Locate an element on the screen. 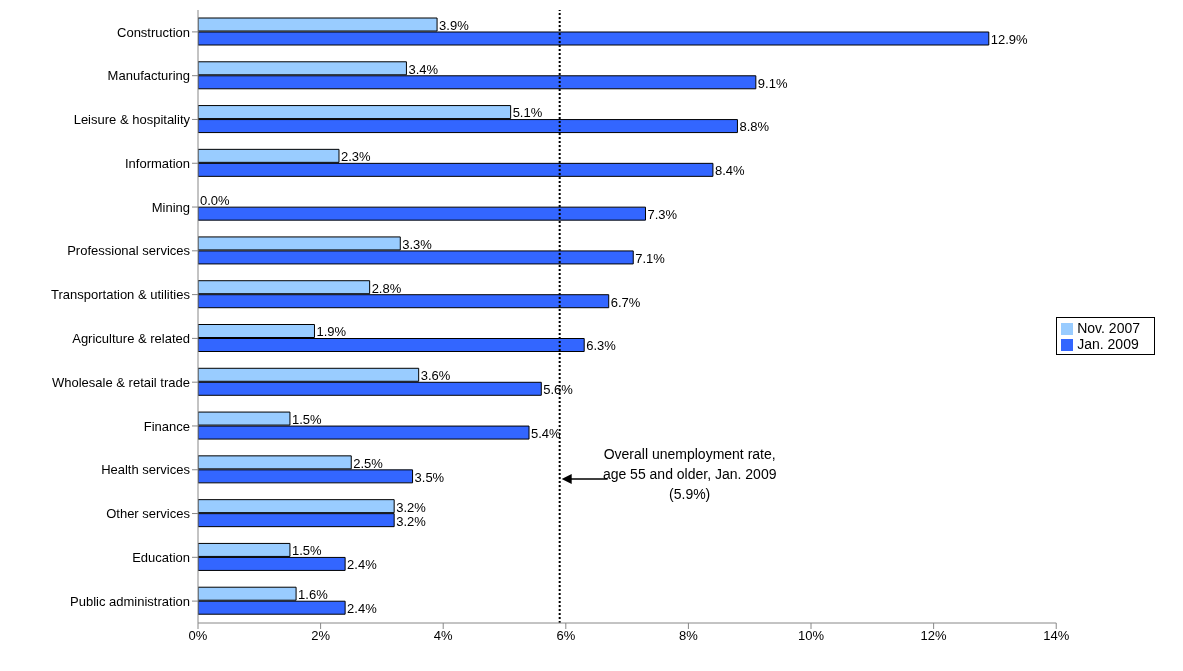  data-label: 9.1% is located at coordinates (772, 83).